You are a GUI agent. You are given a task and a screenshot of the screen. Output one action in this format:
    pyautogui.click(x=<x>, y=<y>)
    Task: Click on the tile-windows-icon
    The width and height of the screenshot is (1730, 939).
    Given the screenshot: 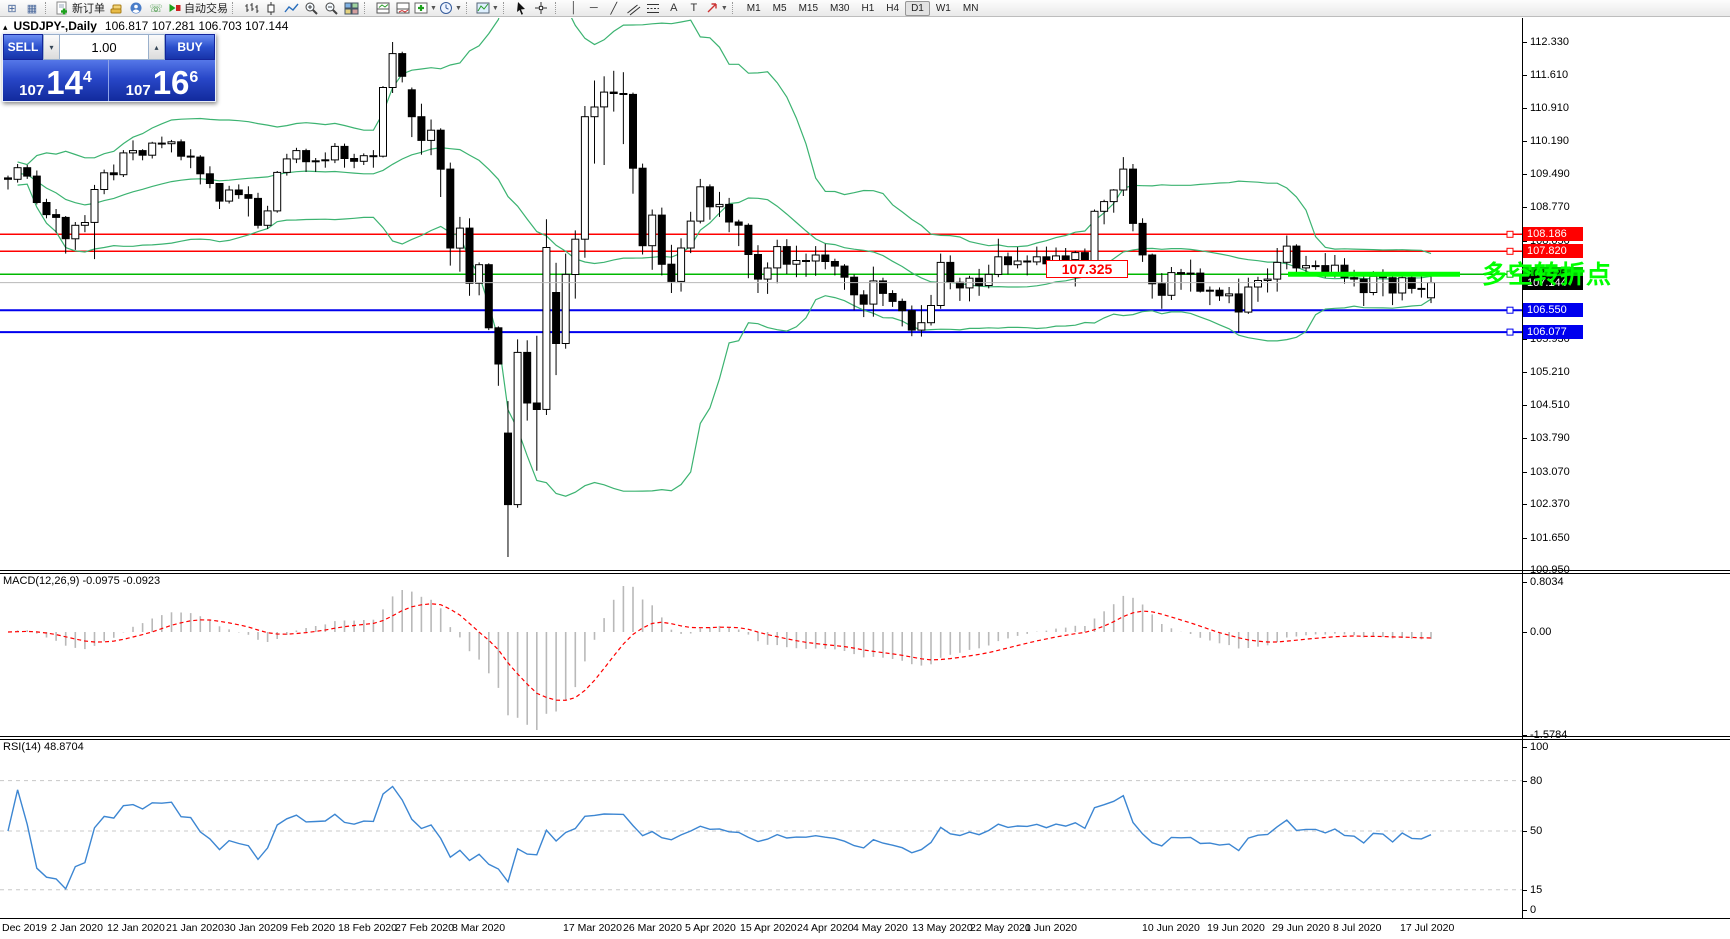 What is the action you would take?
    pyautogui.click(x=351, y=8)
    